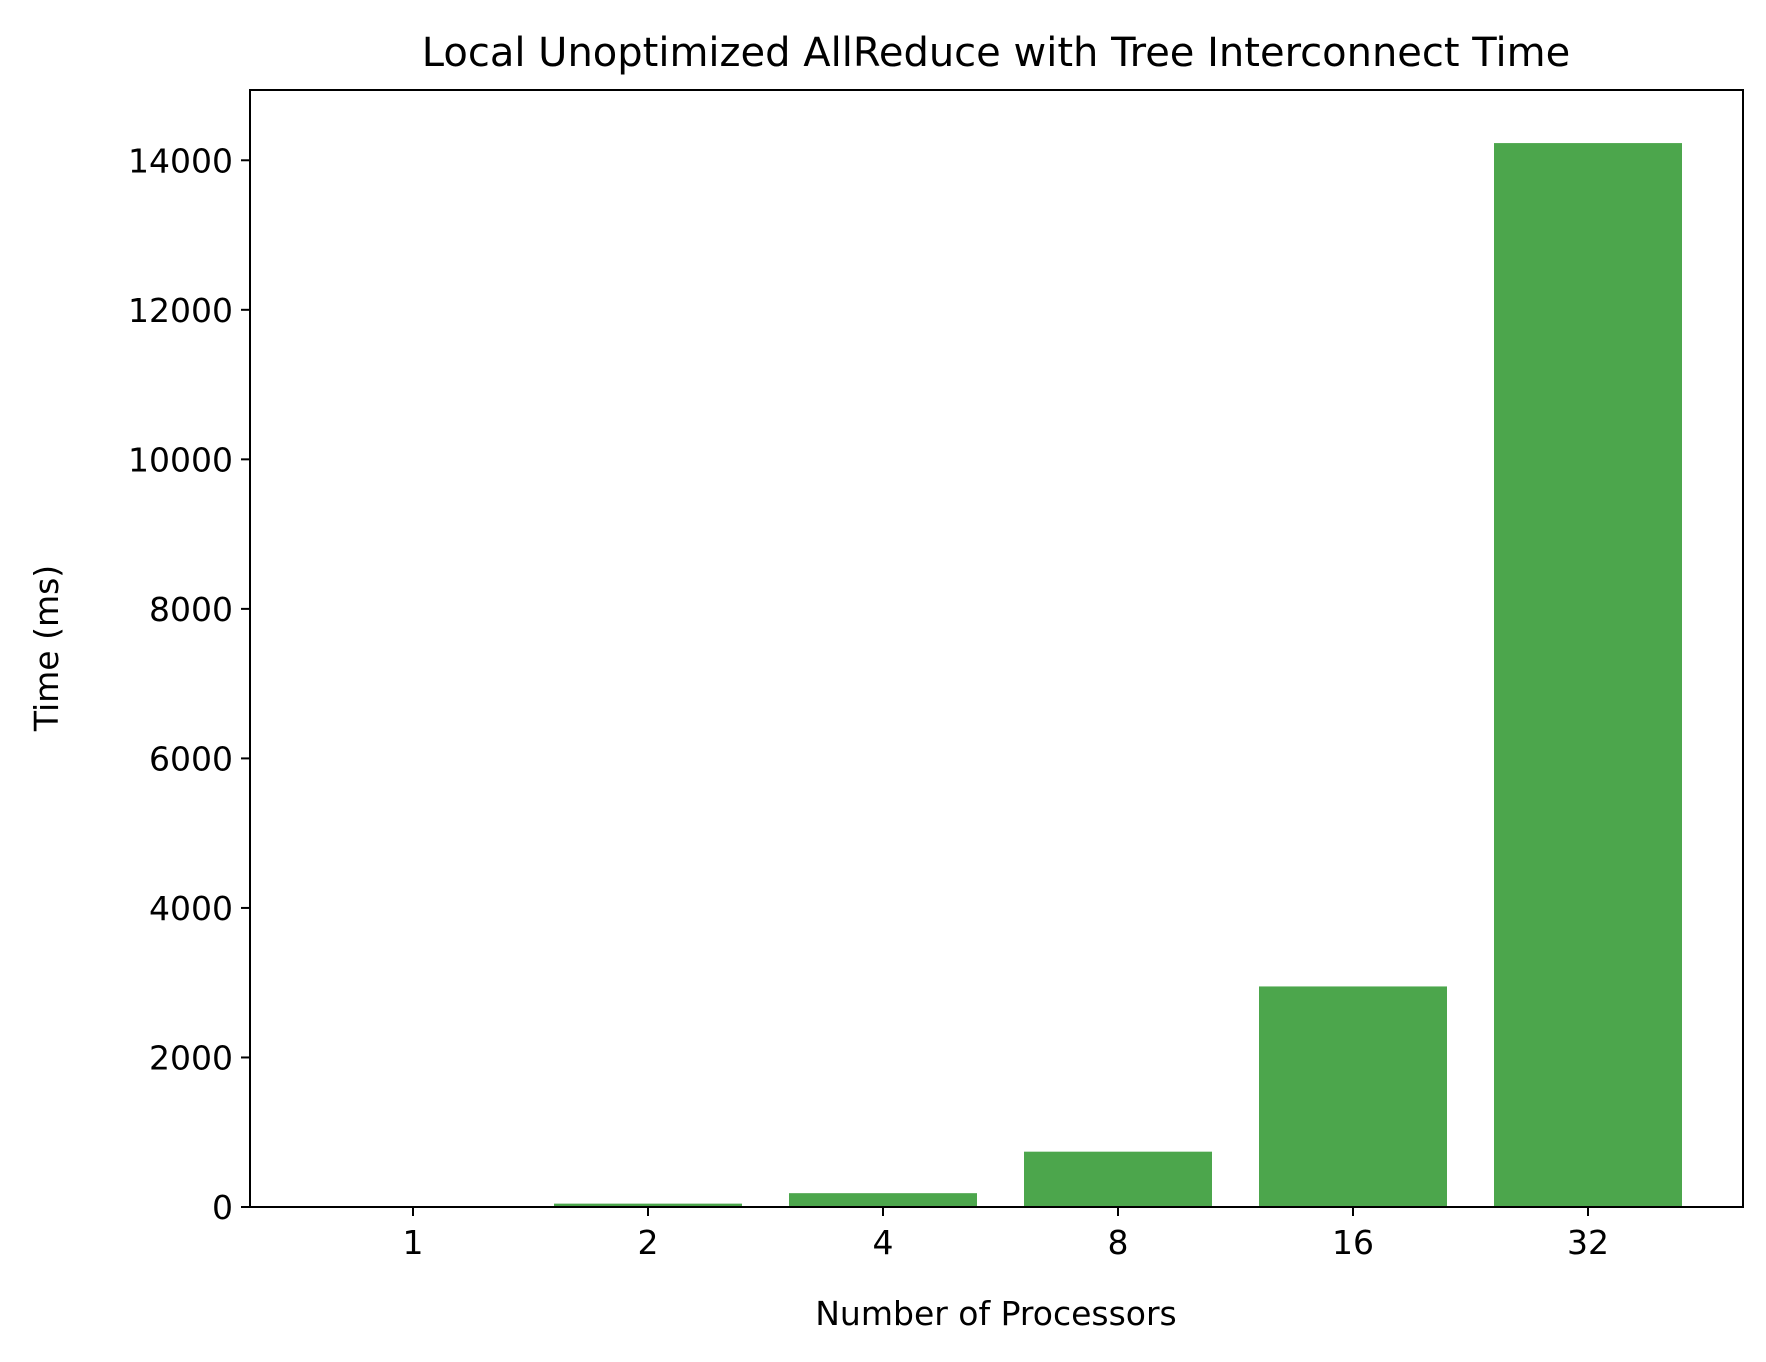 This screenshot has height=1362, width=1766. I want to click on x-tick-label: 2, so click(648, 1242).